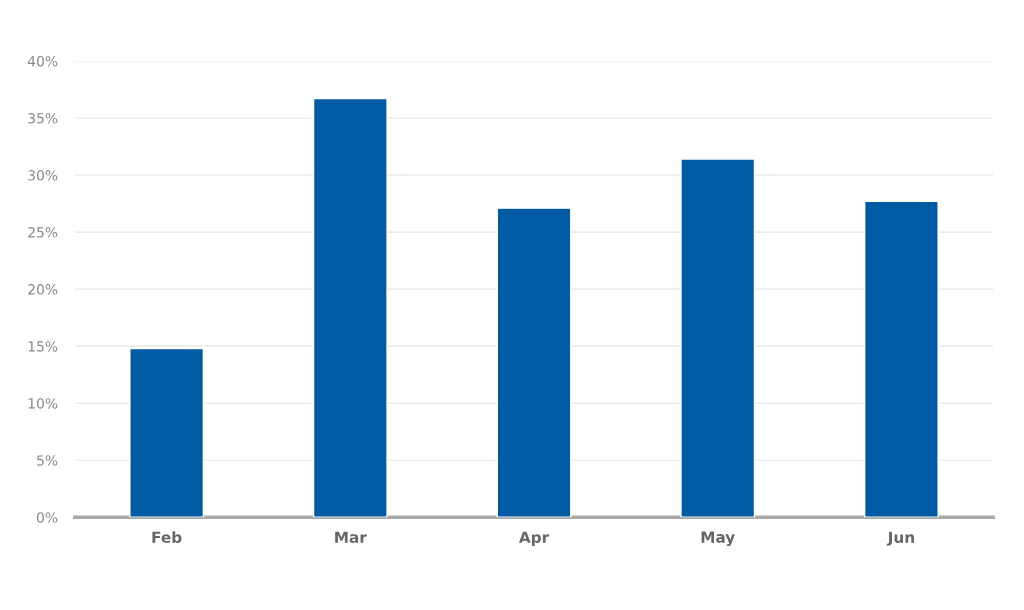 The image size is (1024, 610). I want to click on y-tick-label: 35%, so click(43, 118).